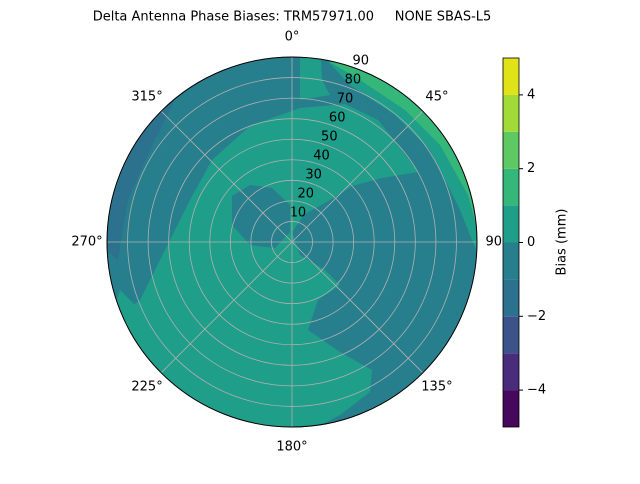 Image resolution: width=640 pixels, height=484 pixels. I want to click on r-tick-label: 30, so click(313, 175).